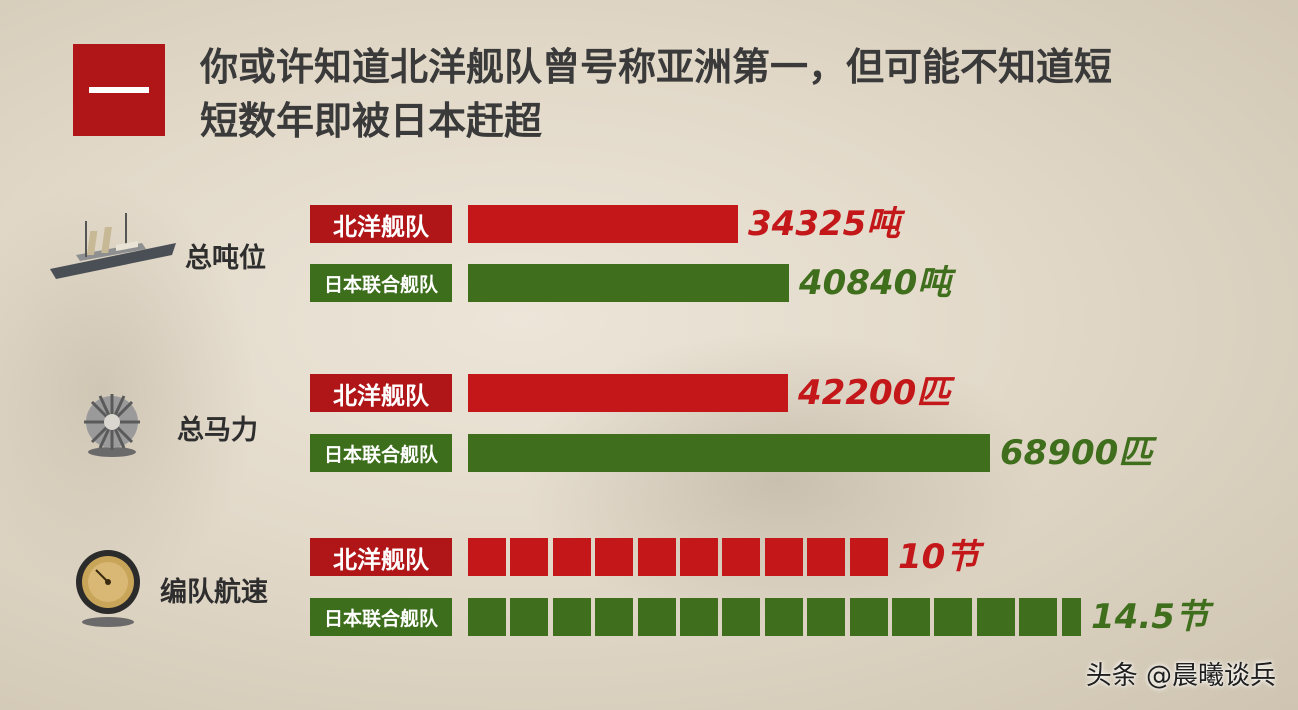  I want to click on value-label-speed-beiyang: 10节, so click(939, 557).